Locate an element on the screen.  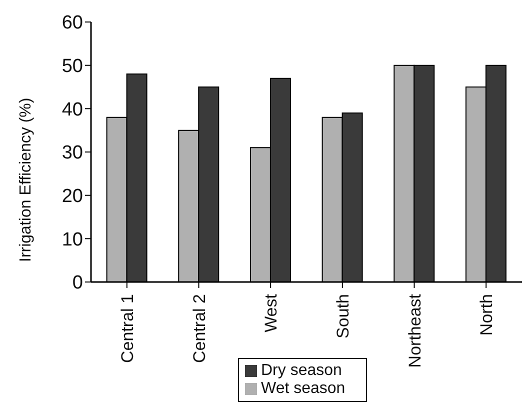
x-tick-label: Central 2 is located at coordinates (199, 328).